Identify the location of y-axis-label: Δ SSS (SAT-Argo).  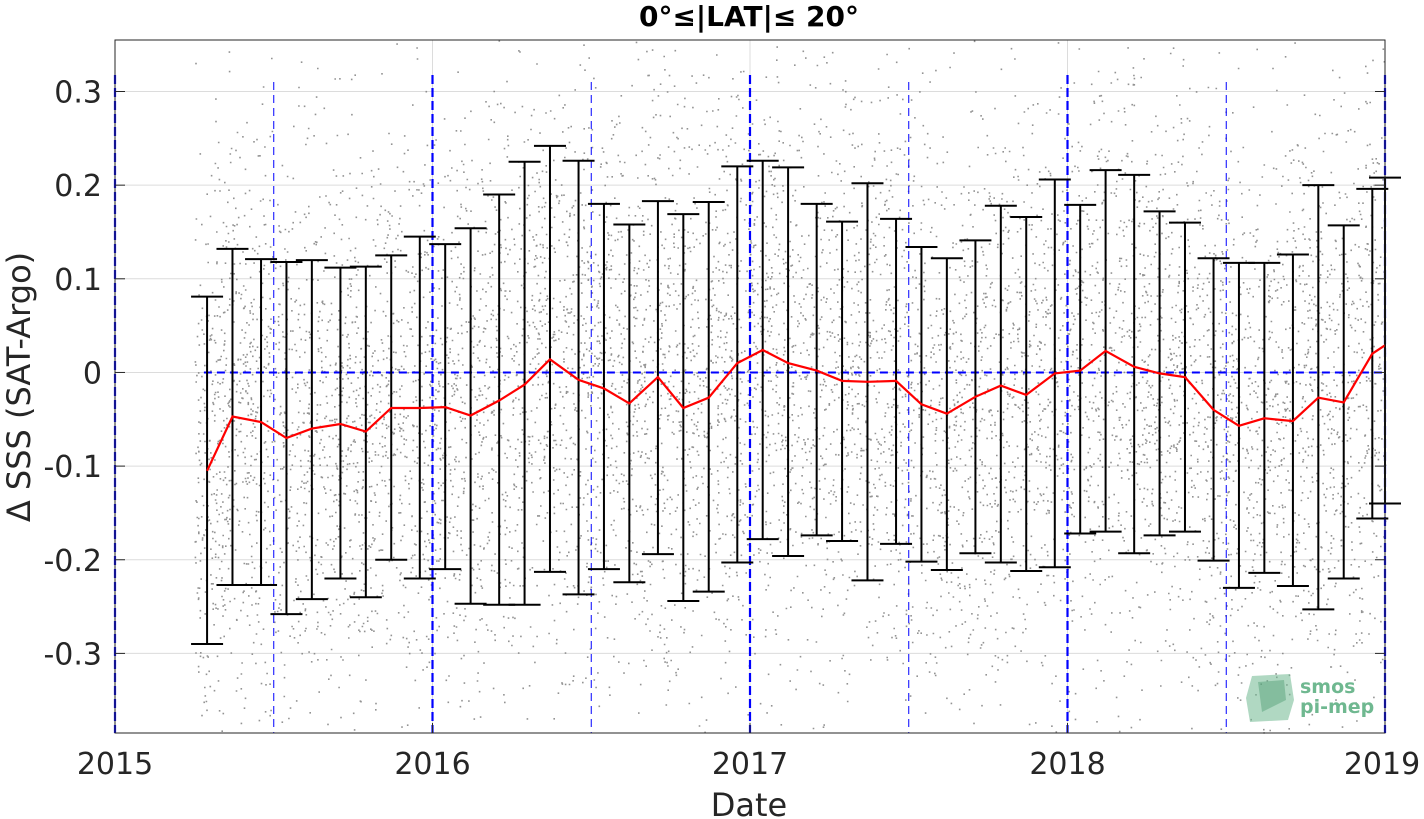
(19, 387).